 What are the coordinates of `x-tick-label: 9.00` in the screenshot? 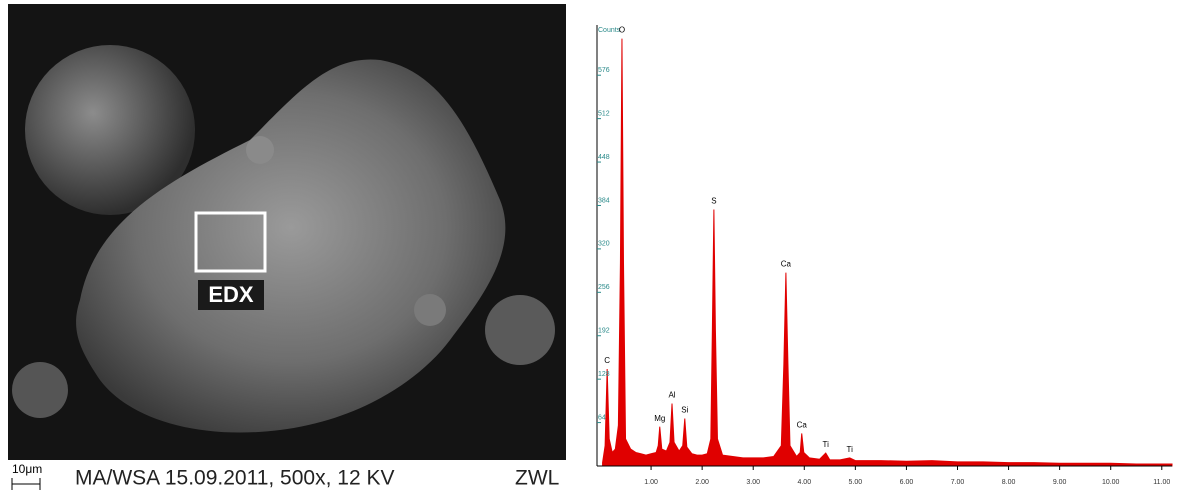 It's located at (1060, 482).